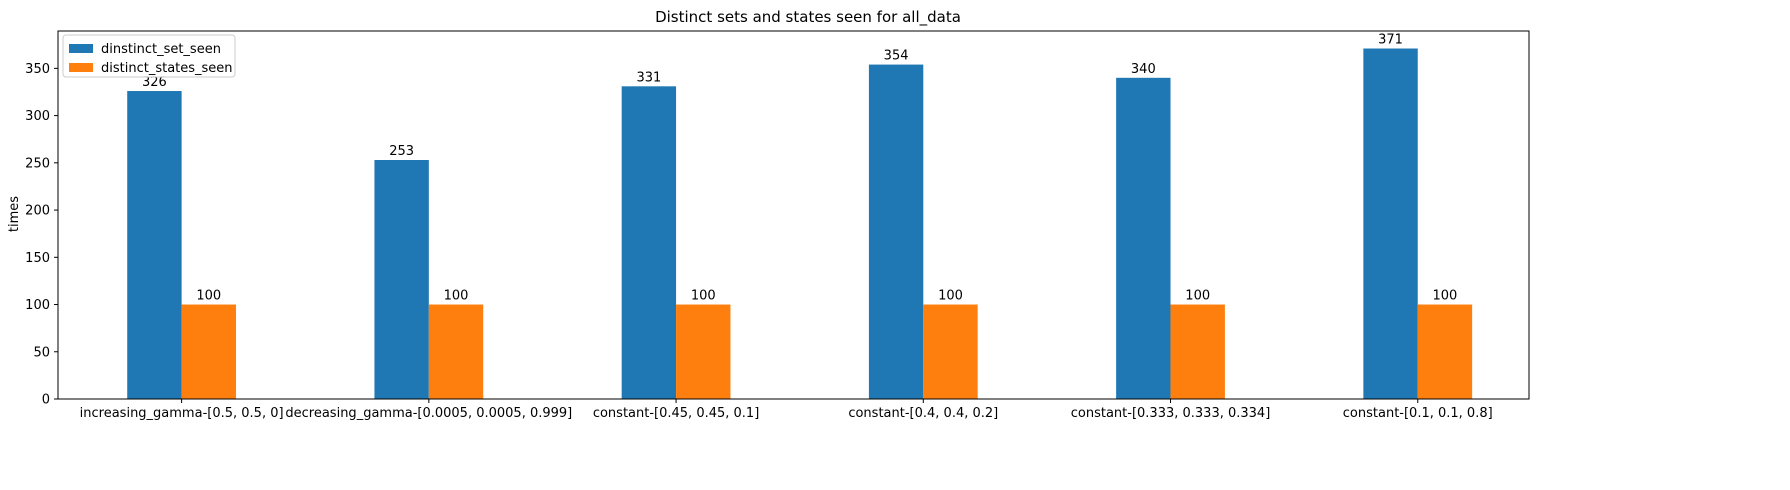 This screenshot has width=1790, height=490. I want to click on y-tick-label: 100, so click(37, 305).